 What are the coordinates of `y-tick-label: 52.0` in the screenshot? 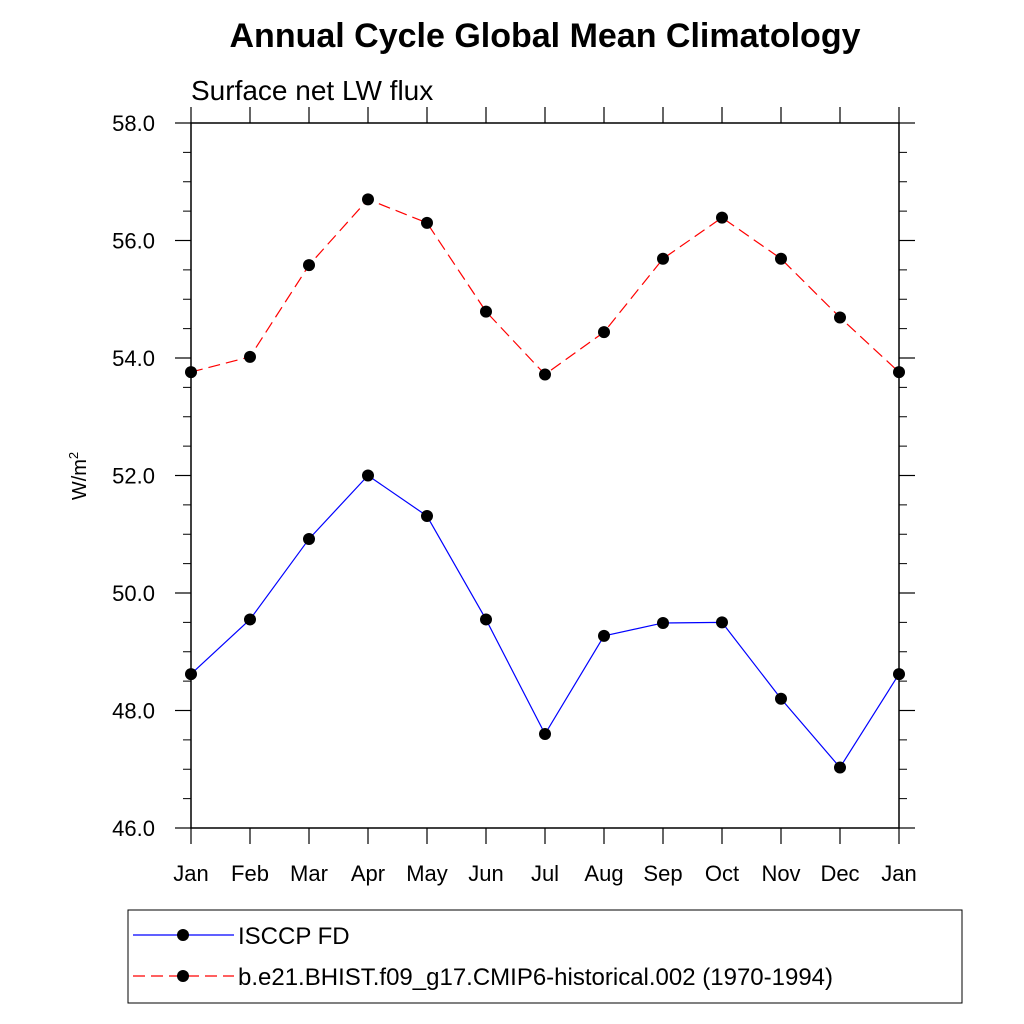 It's located at (133, 476).